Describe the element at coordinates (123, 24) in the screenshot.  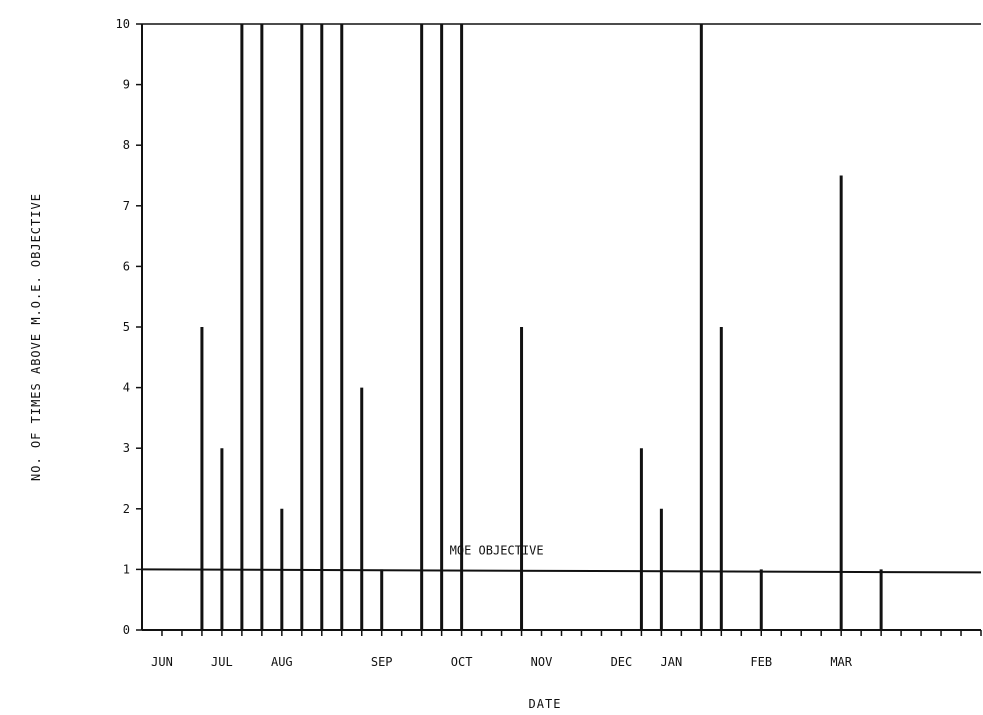
I see `y-tick-label: 10` at that location.